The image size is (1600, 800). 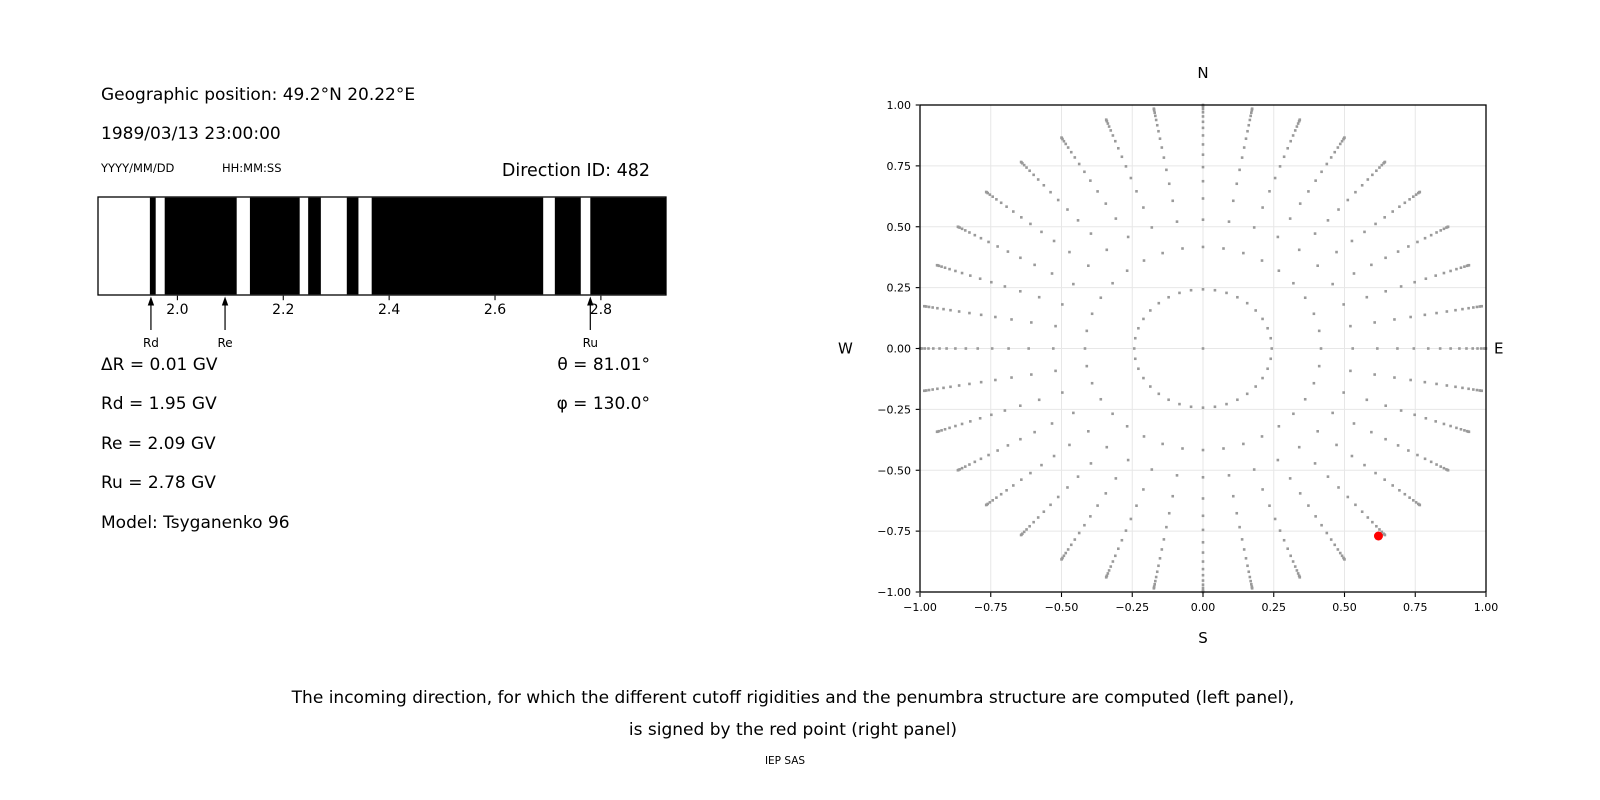 What do you see at coordinates (1203, 348) in the screenshot?
I see `center-dot` at bounding box center [1203, 348].